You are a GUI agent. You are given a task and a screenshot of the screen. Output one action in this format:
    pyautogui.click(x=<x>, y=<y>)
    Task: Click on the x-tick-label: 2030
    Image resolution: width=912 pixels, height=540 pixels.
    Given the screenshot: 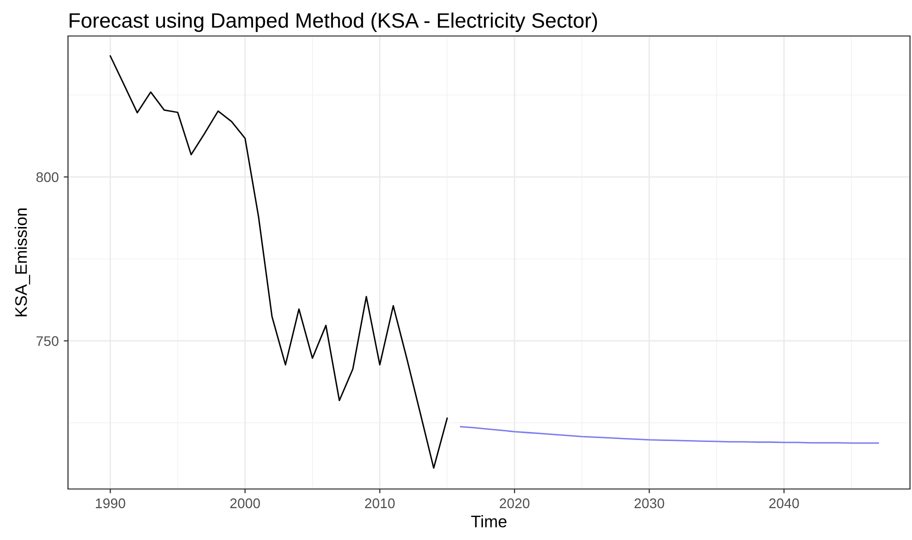 What is the action you would take?
    pyautogui.click(x=649, y=503)
    